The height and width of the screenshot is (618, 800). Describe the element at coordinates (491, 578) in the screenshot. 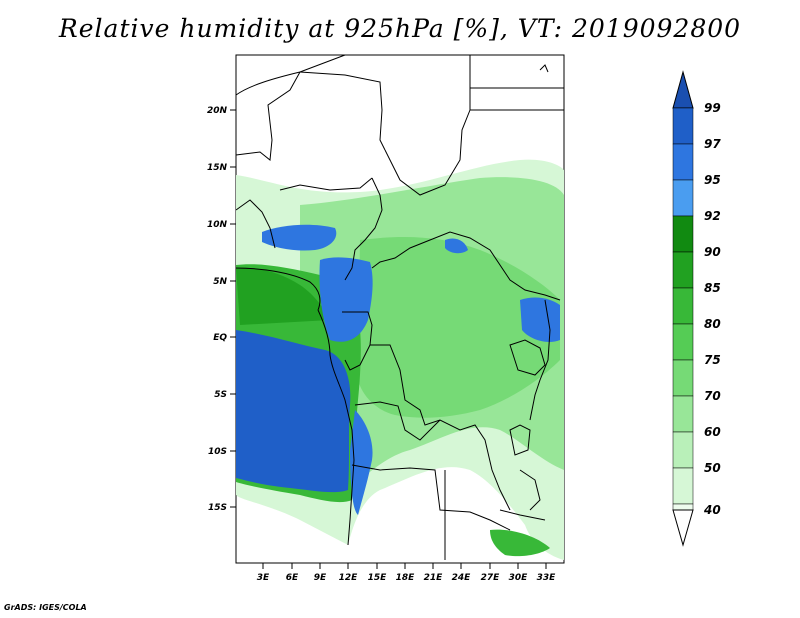

I see `lon-label-27e: 27E` at that location.